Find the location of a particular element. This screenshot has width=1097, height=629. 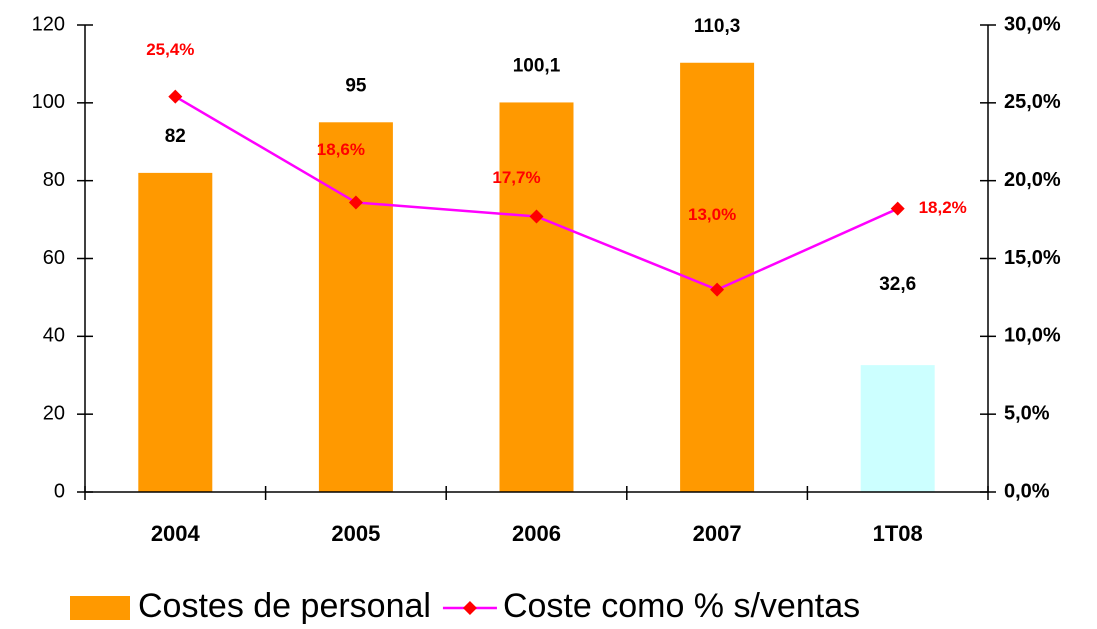

y-tick-label: 40 is located at coordinates (54, 336).